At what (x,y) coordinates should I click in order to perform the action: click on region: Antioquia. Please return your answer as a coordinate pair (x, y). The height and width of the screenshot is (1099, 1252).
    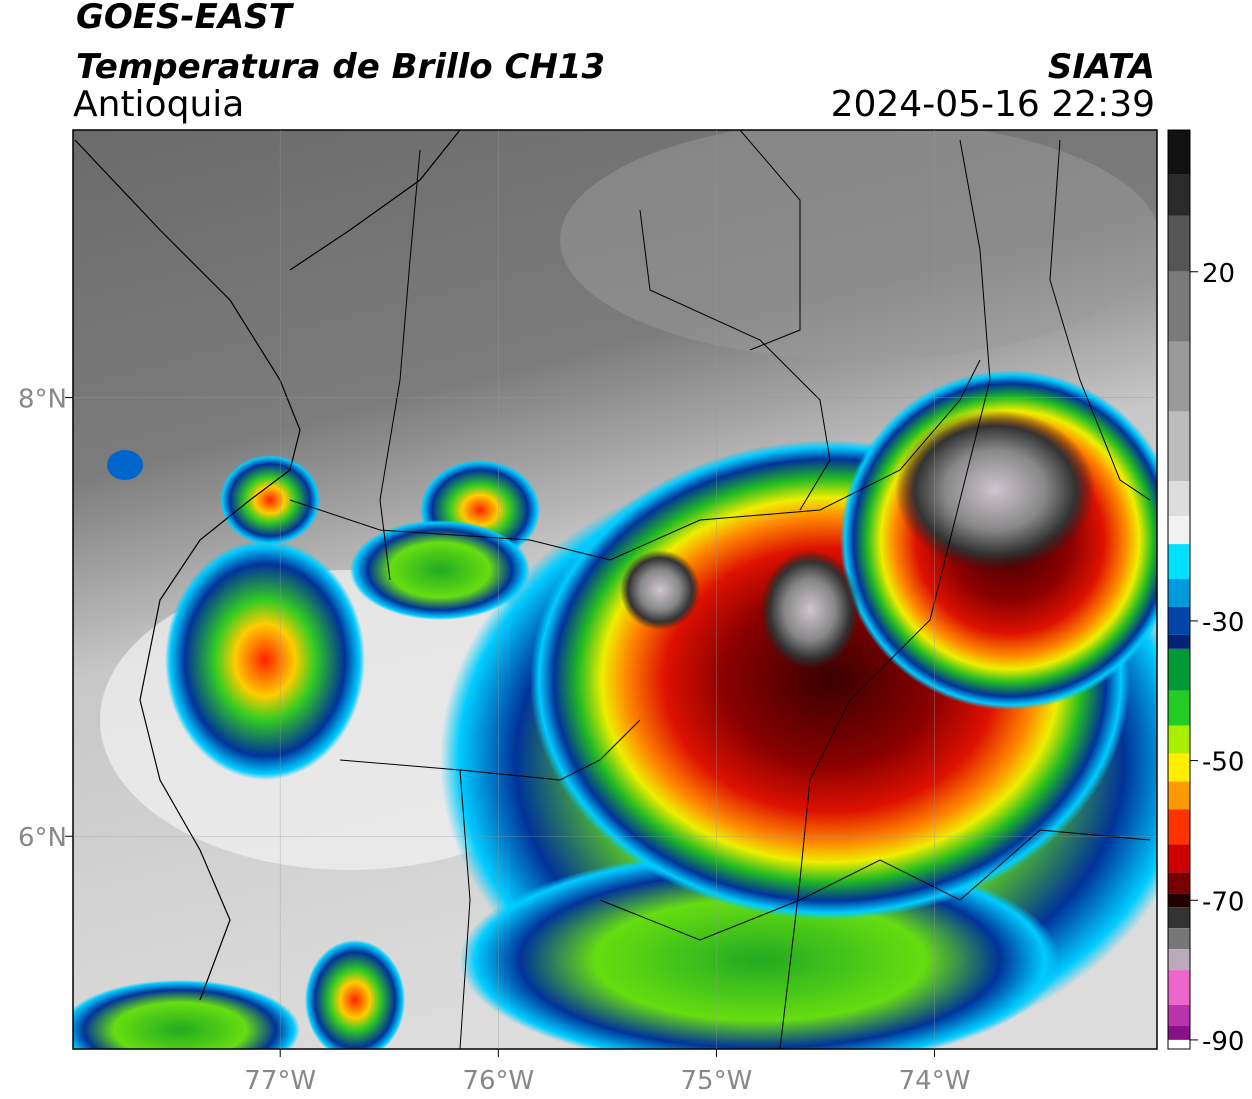
    Looking at the image, I should click on (158, 104).